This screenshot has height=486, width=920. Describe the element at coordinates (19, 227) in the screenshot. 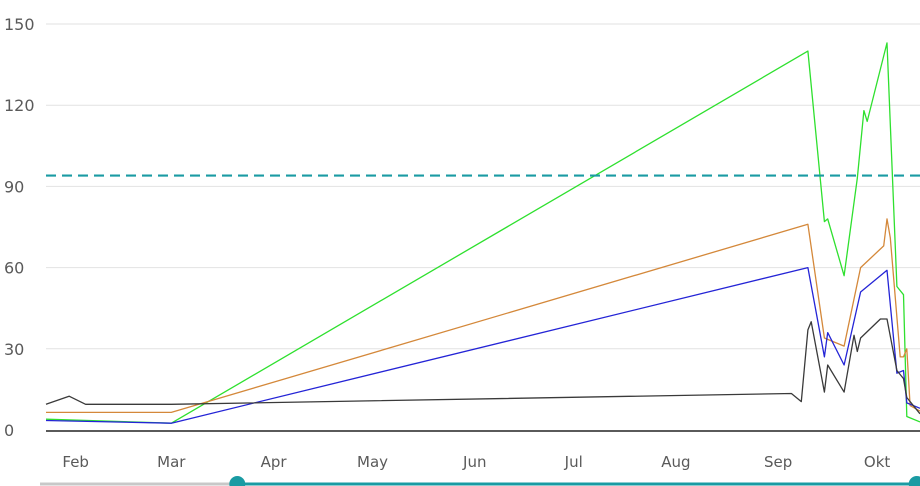

I see `y-axis-ticks: 0 30 60 90 120 150` at that location.